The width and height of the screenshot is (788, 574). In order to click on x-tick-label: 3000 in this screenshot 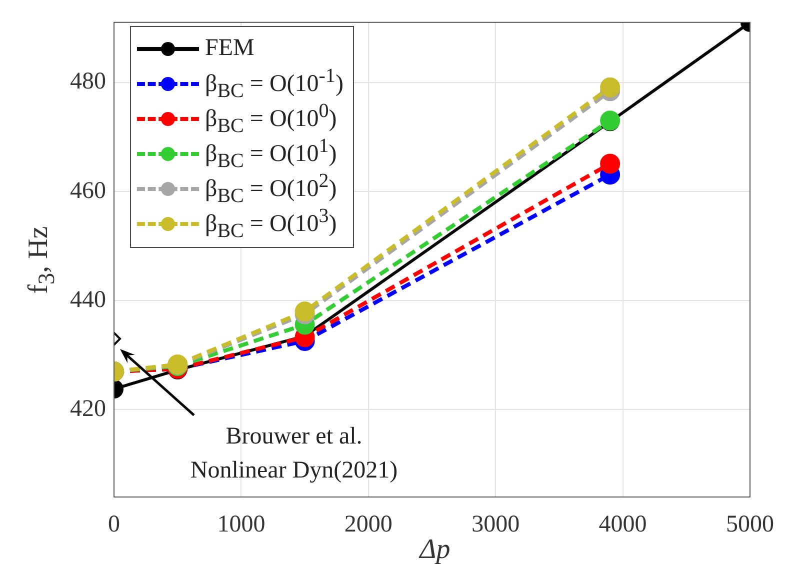, I will do `click(496, 525)`.